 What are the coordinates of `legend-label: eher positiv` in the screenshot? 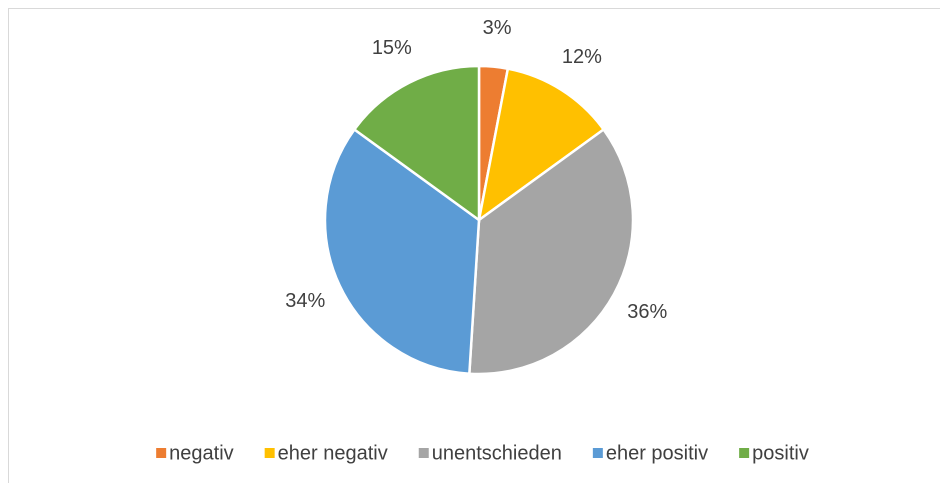 It's located at (657, 453).